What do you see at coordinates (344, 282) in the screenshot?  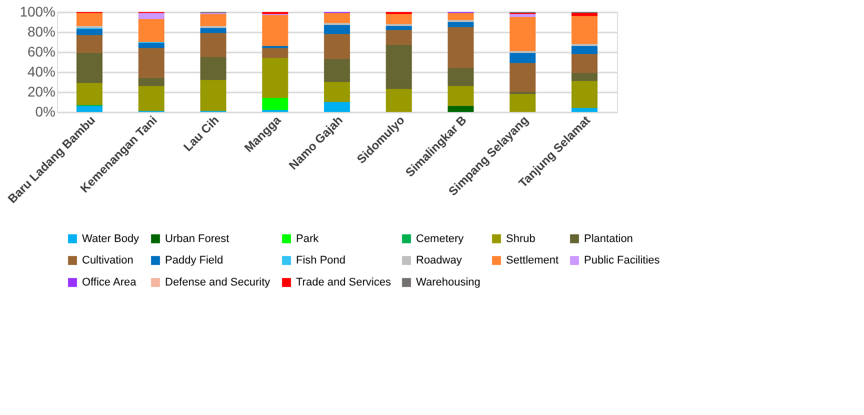 I see `legend-label: Trade and Services` at bounding box center [344, 282].